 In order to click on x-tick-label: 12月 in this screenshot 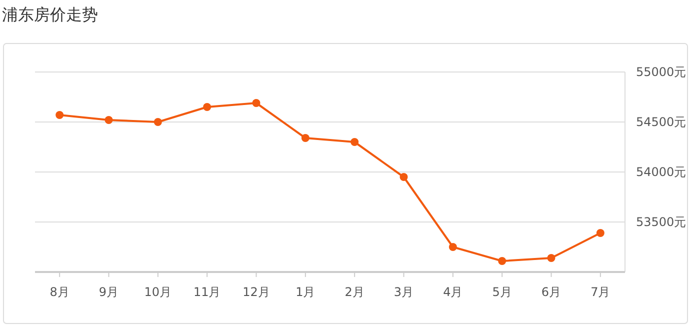, I will do `click(256, 292)`.